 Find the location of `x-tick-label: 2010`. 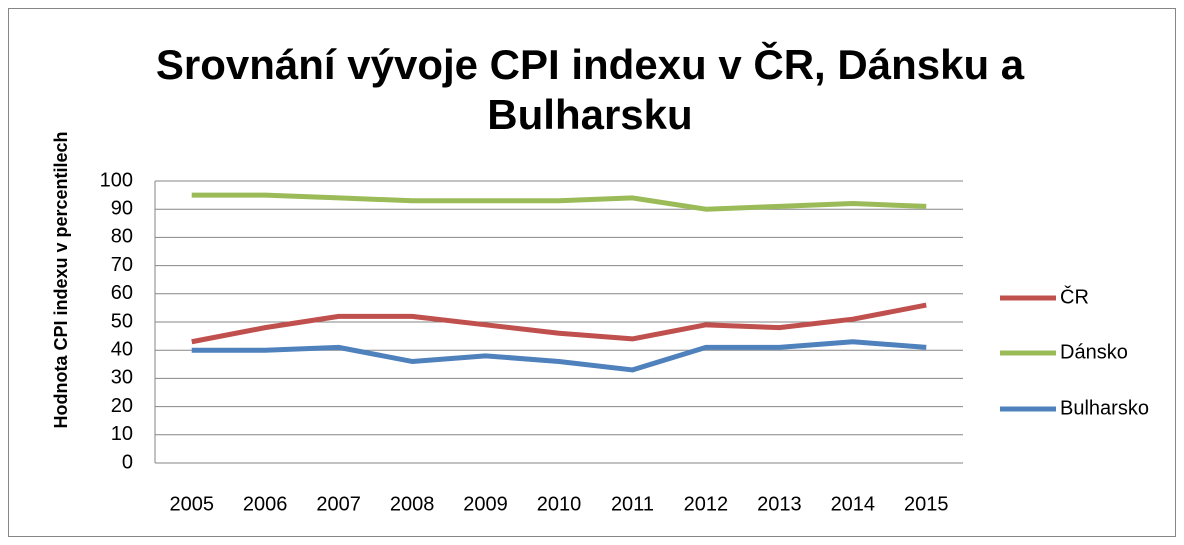

x-tick-label: 2010 is located at coordinates (559, 504).